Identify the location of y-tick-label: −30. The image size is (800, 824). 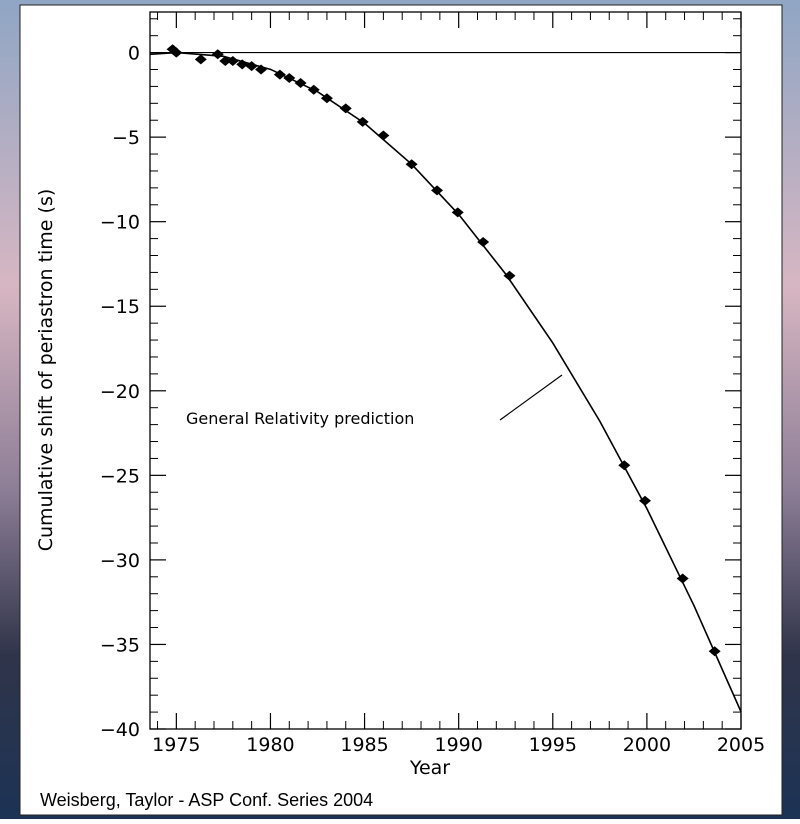
(120, 561).